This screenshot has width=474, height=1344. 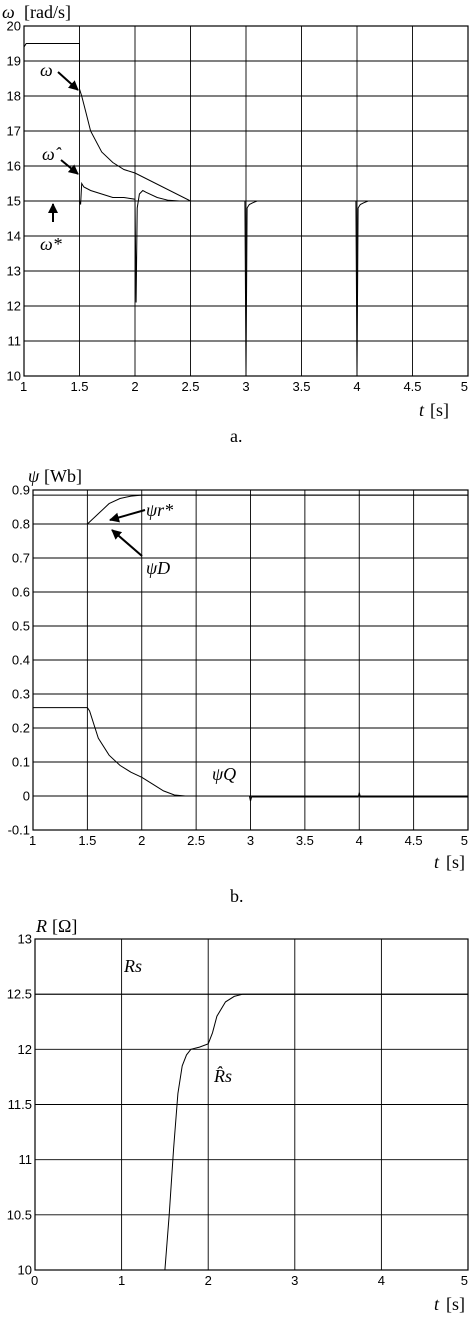 What do you see at coordinates (14, 271) in the screenshot?
I see `panel-a-ytick-label: 13` at bounding box center [14, 271].